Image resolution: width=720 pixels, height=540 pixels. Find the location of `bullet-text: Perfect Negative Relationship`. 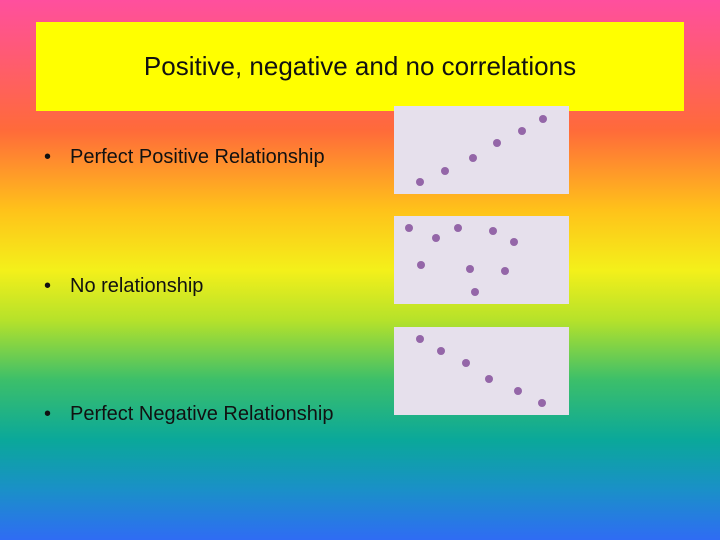

bullet-text: Perfect Negative Relationship is located at coordinates (202, 414).